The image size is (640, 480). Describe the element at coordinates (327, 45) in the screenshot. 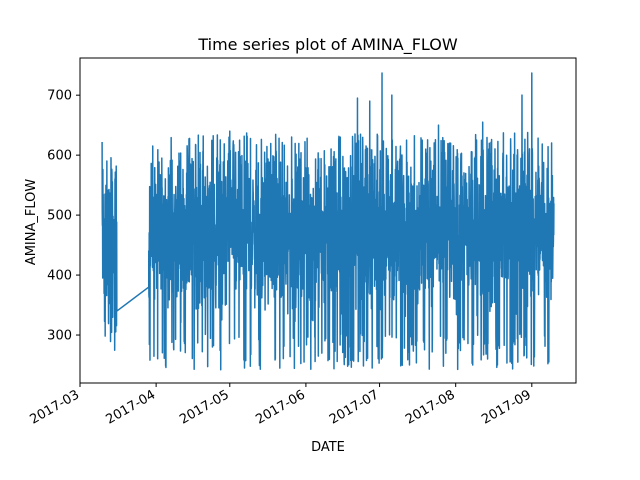

I see `chart-title: Time series plot of AMINA_FLOW` at that location.